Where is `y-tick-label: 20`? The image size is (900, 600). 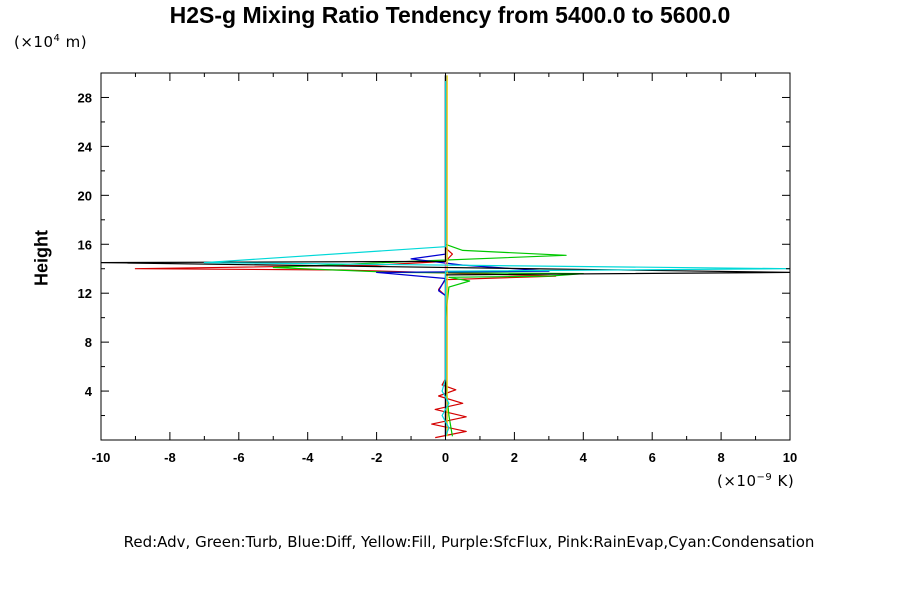
y-tick-label: 20 is located at coordinates (85, 195).